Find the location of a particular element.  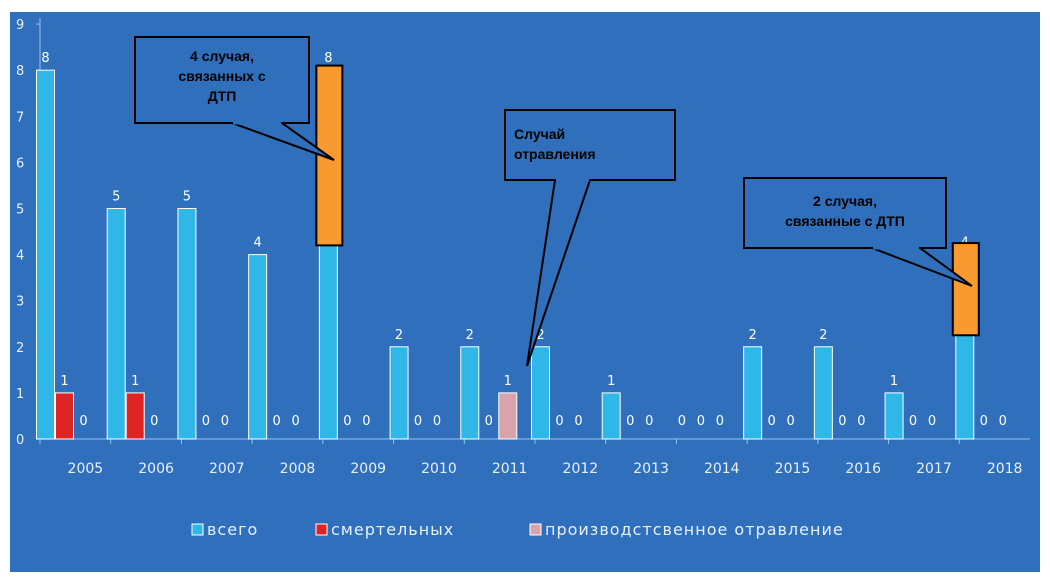

x-tick-label: 2005 is located at coordinates (86, 469).